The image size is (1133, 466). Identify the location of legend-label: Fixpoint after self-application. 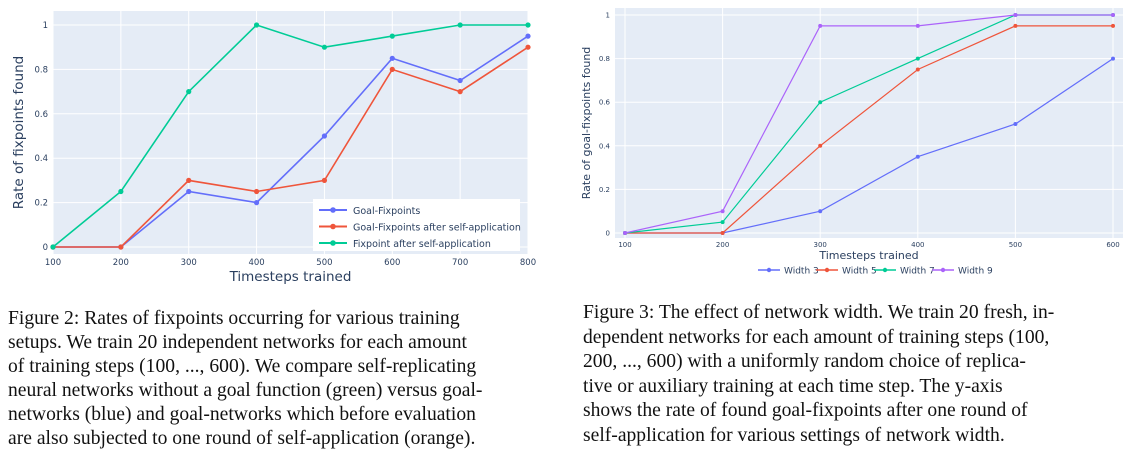
(422, 244).